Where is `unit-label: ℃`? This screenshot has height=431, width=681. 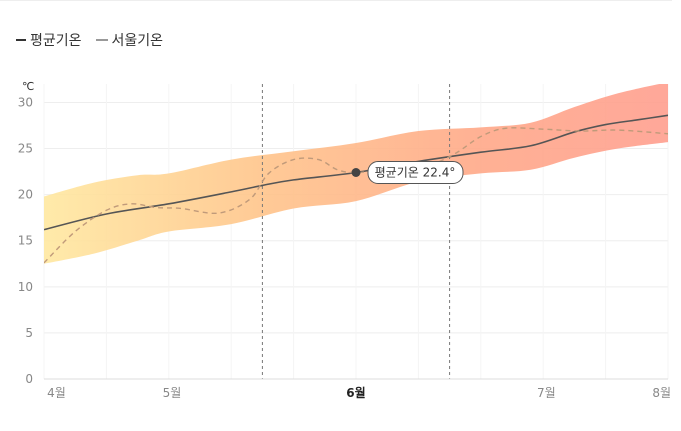 unit-label: ℃ is located at coordinates (28, 86).